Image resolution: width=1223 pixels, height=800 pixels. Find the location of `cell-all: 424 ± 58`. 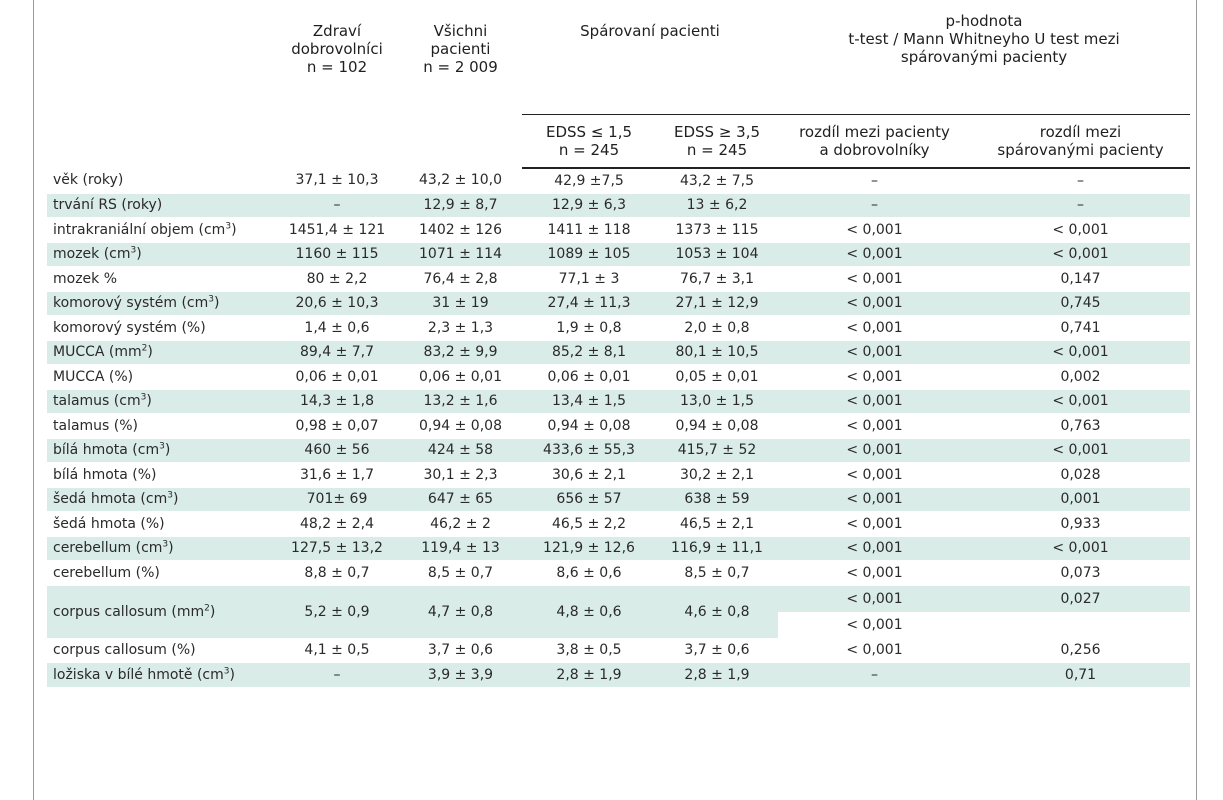

cell-all: 424 ± 58 is located at coordinates (460, 450).